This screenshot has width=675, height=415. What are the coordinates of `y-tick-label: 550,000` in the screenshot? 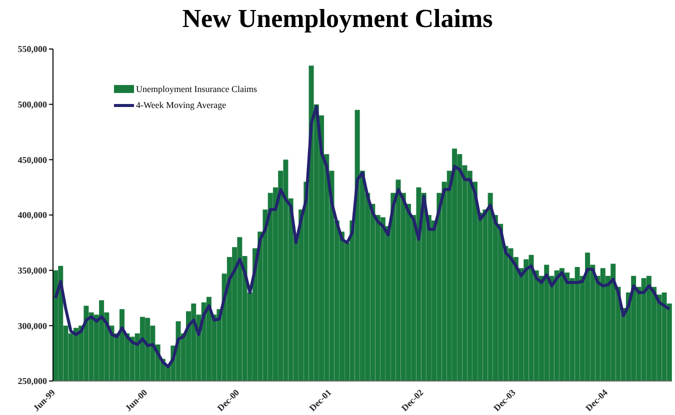 It's located at (33, 49).